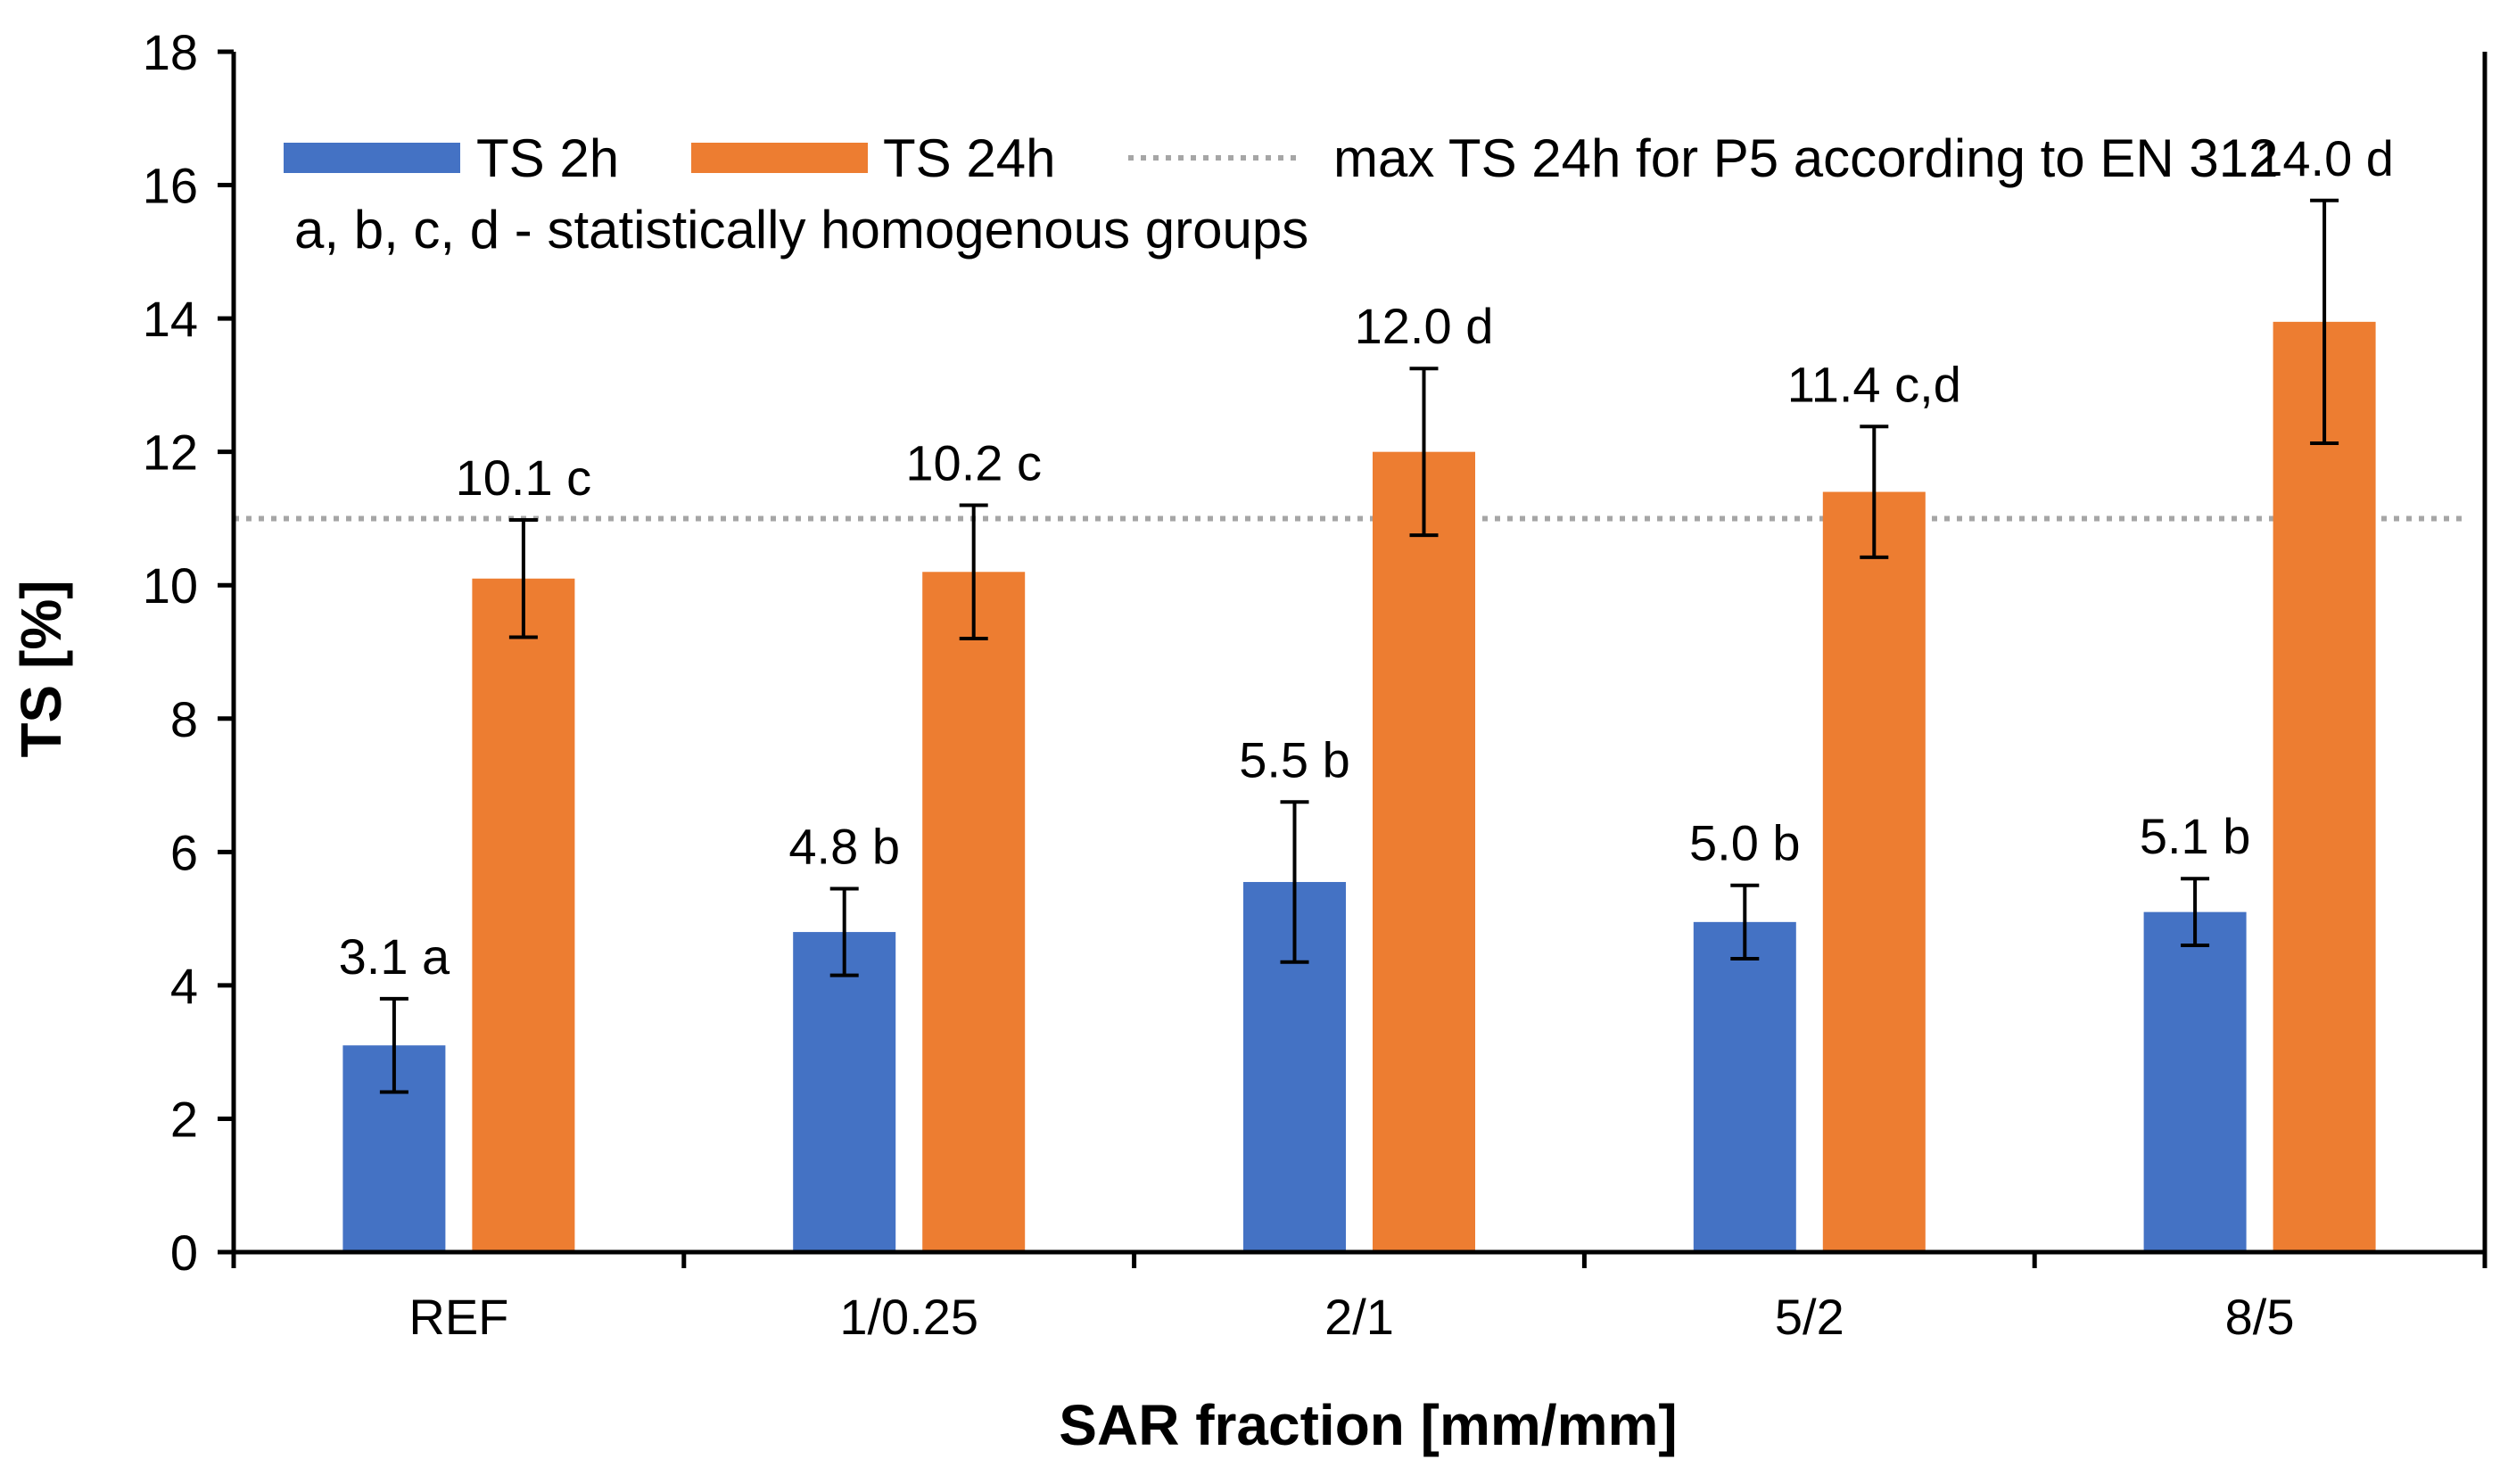 This screenshot has height=1484, width=2508. What do you see at coordinates (779, 158) in the screenshot?
I see `legend-swatch-ts-24h` at bounding box center [779, 158].